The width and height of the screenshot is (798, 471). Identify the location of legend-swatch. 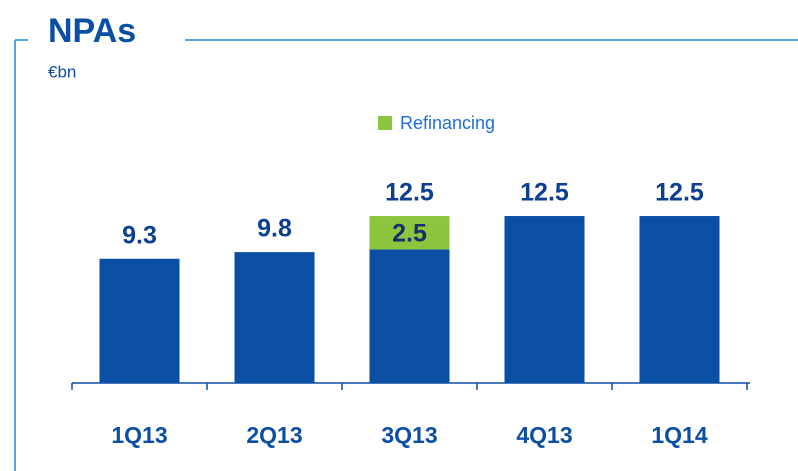
(385, 123).